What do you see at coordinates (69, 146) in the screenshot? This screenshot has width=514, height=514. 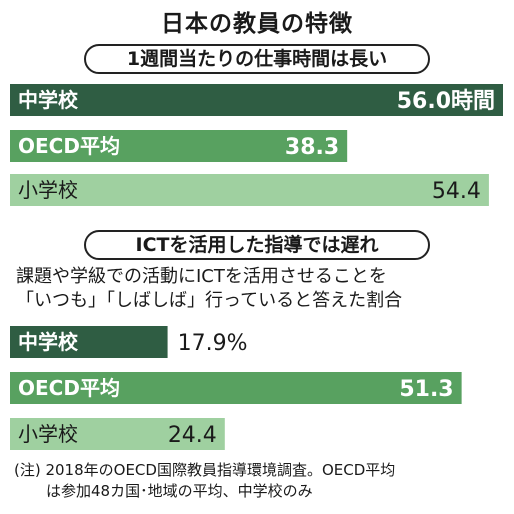 I see `chart1-category-label-1: OECD平均` at bounding box center [69, 146].